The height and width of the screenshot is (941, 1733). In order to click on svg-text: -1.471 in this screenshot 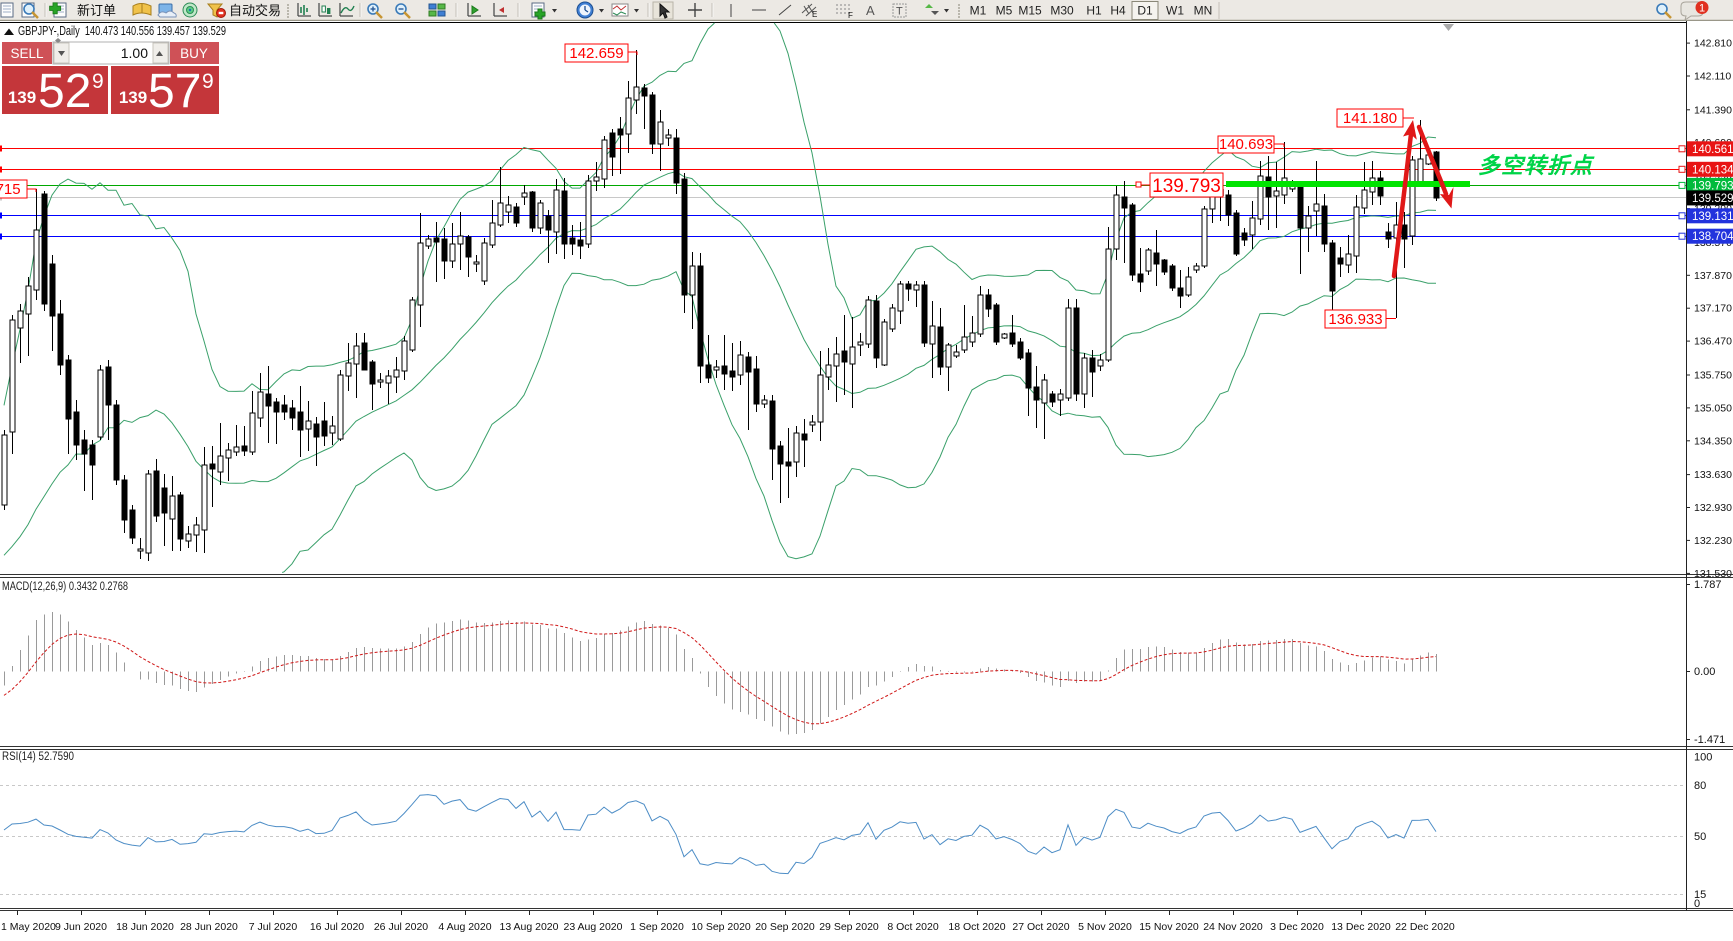, I will do `click(1709, 740)`.